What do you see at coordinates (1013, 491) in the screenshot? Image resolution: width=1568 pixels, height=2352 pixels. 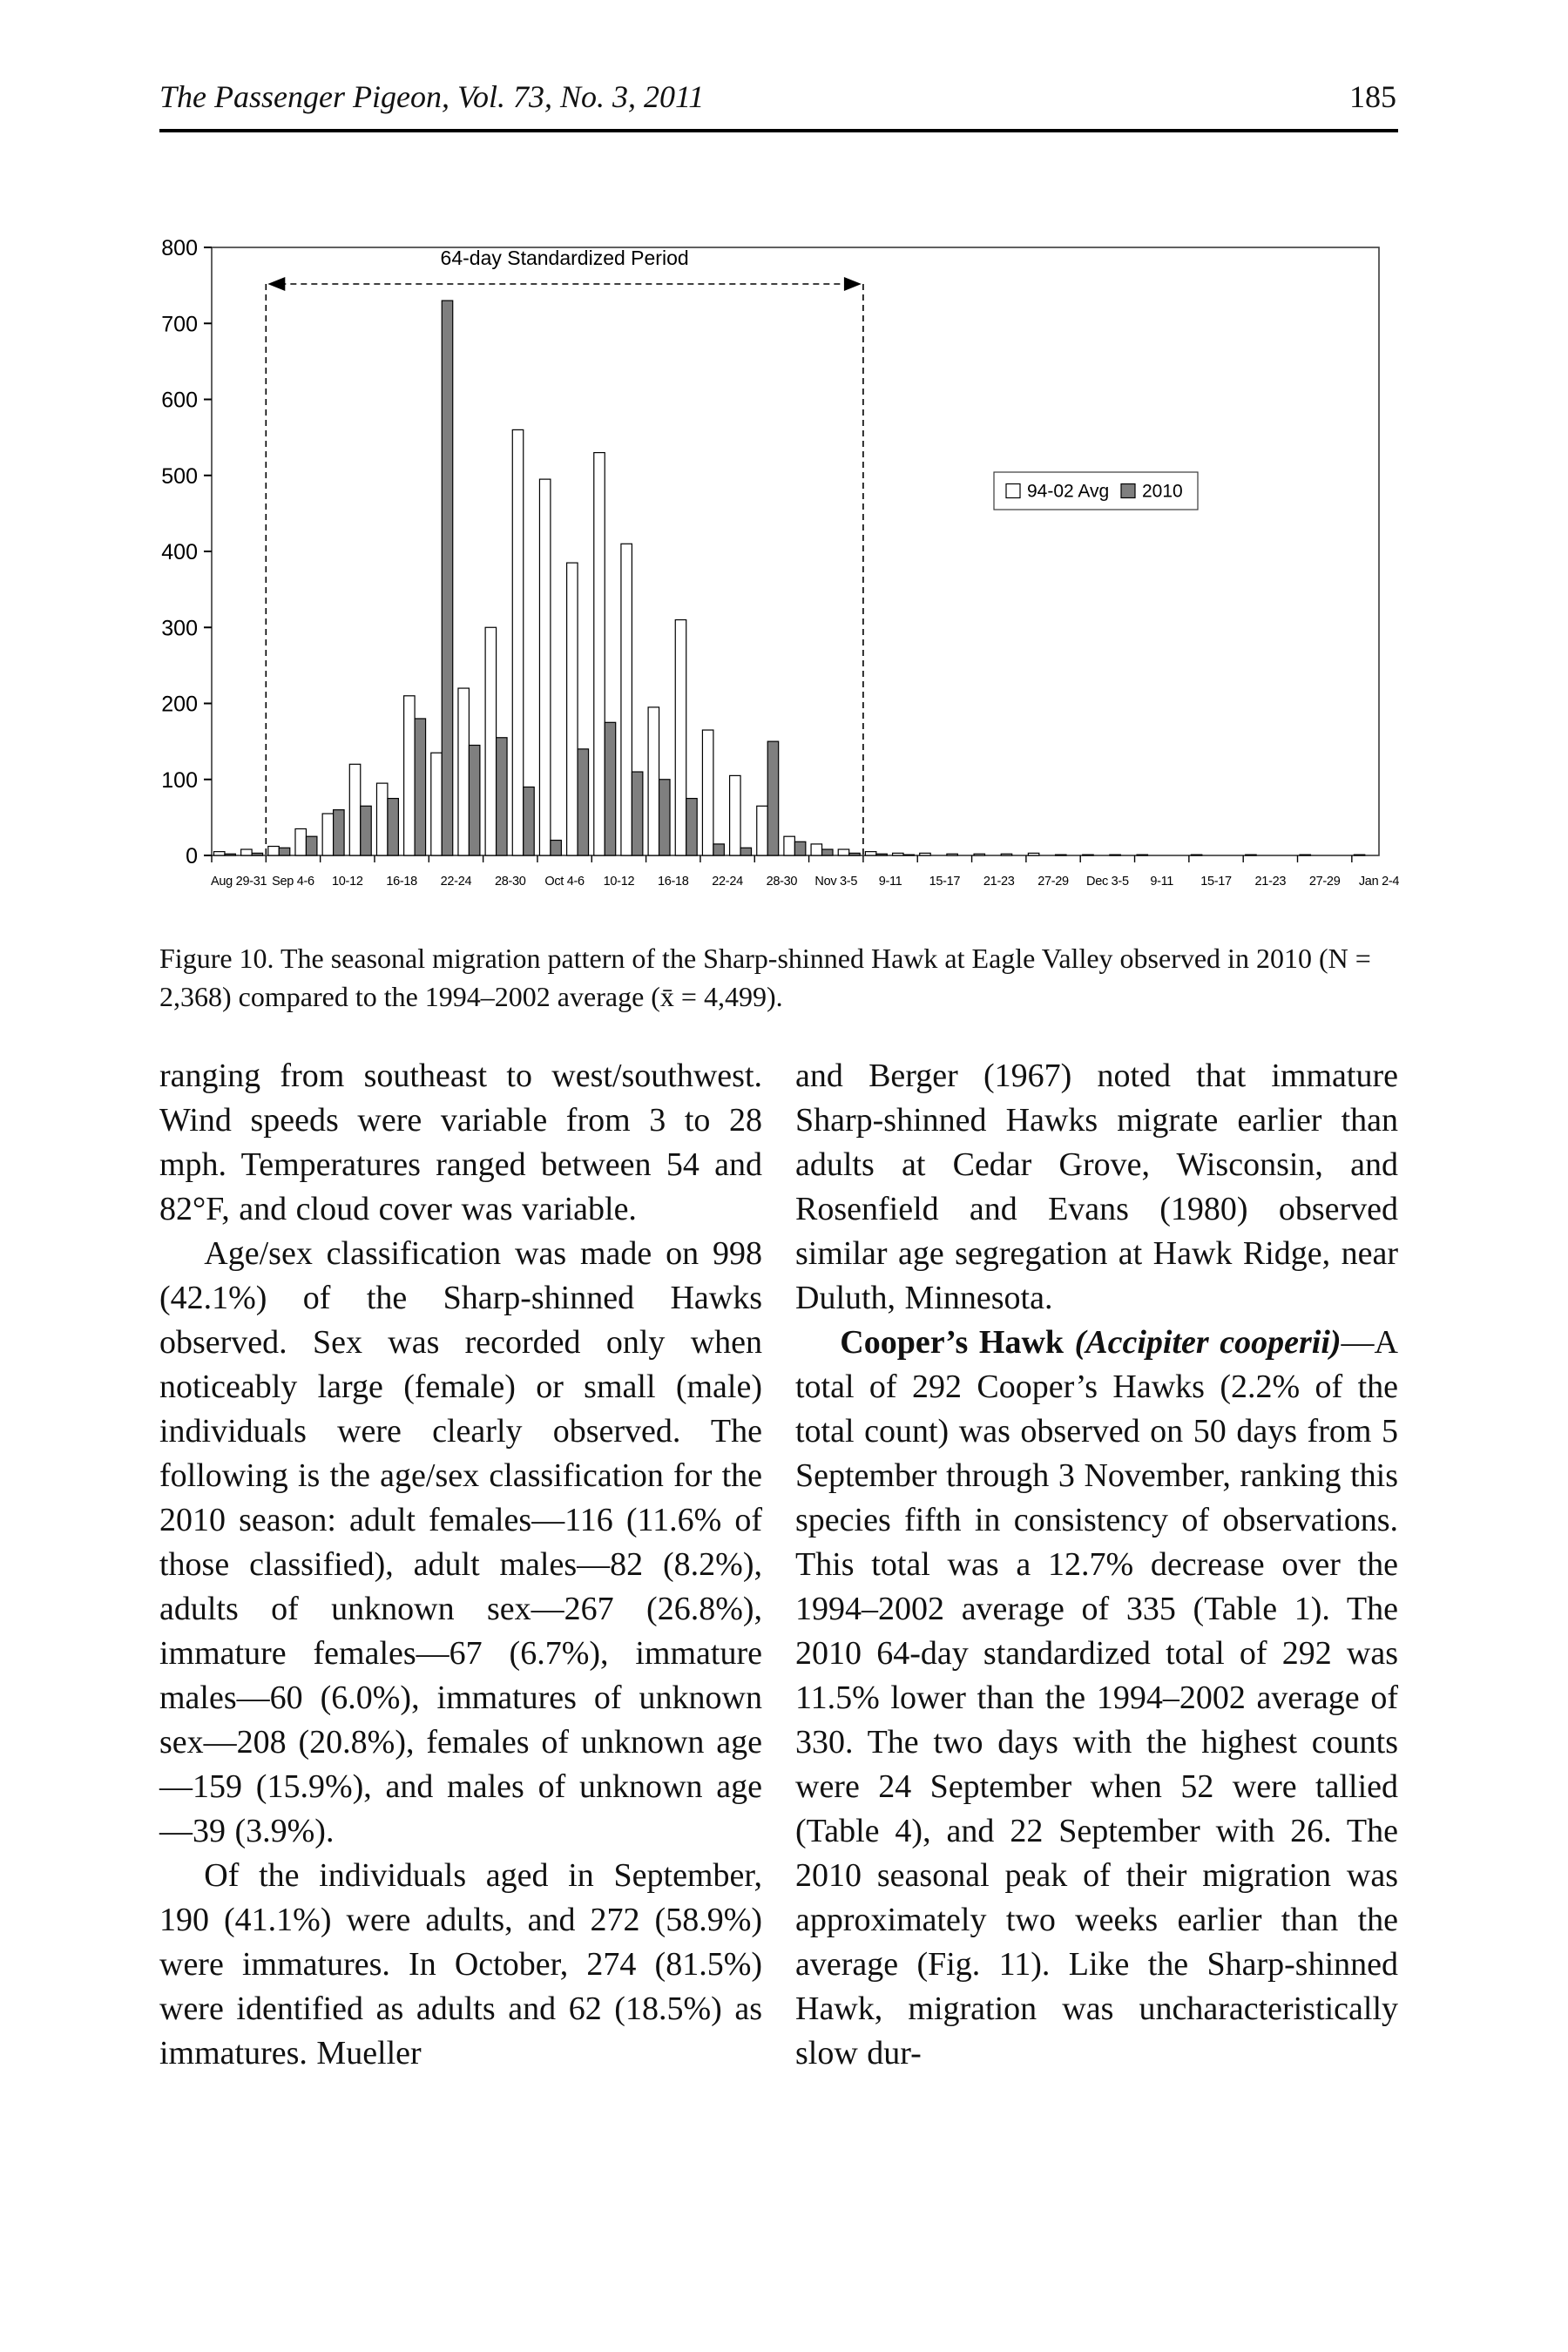 I see `legend-swatch` at bounding box center [1013, 491].